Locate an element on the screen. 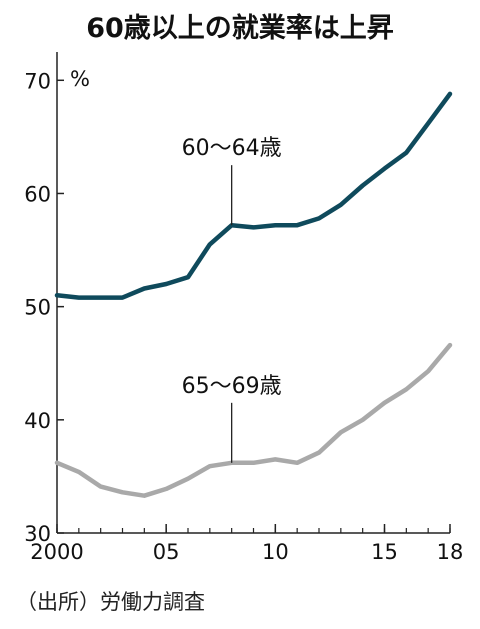  y-tick-label: 30 is located at coordinates (37, 534).